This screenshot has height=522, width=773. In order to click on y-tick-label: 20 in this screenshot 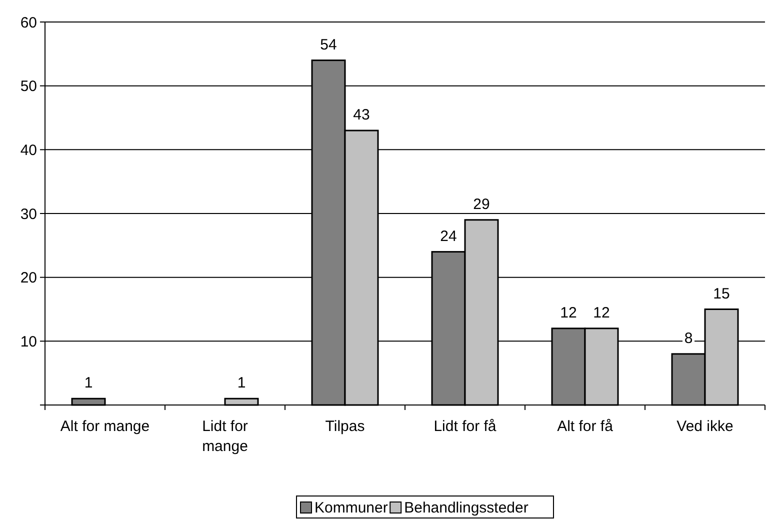, I will do `click(28, 278)`.